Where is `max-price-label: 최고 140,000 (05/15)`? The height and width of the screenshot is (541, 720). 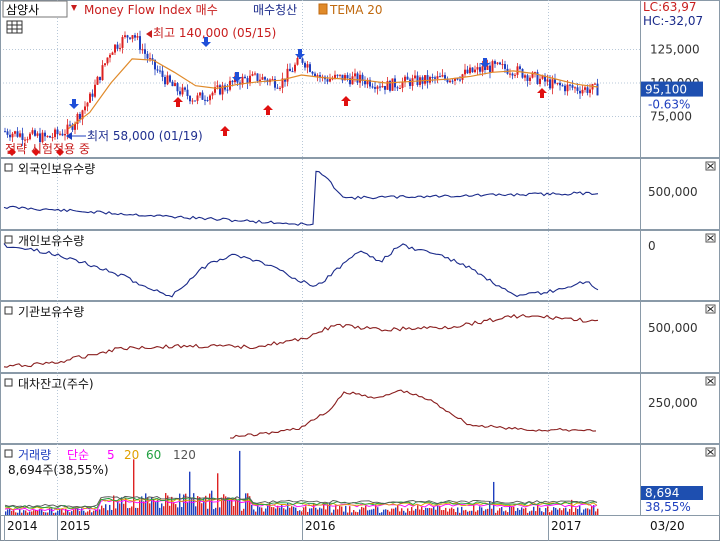 max-price-label: 최고 140,000 (05/15) is located at coordinates (214, 33).